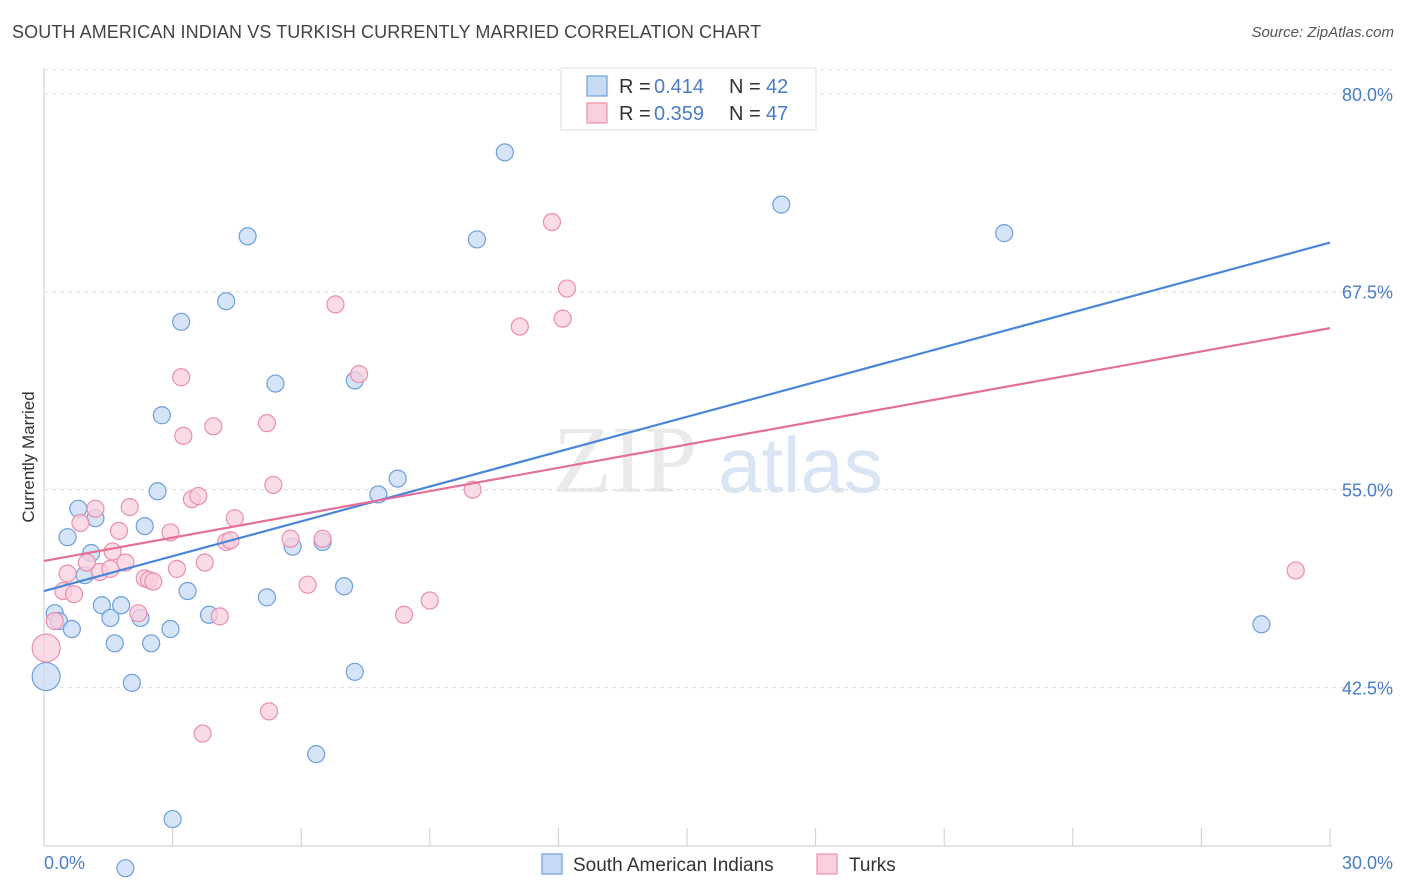  I want to click on series-legend-swatch-blue, so click(552, 864).